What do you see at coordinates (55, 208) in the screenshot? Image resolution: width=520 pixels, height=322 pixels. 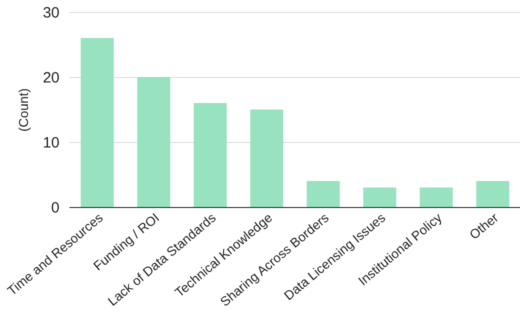 I see `y-tick-label: 0` at bounding box center [55, 208].